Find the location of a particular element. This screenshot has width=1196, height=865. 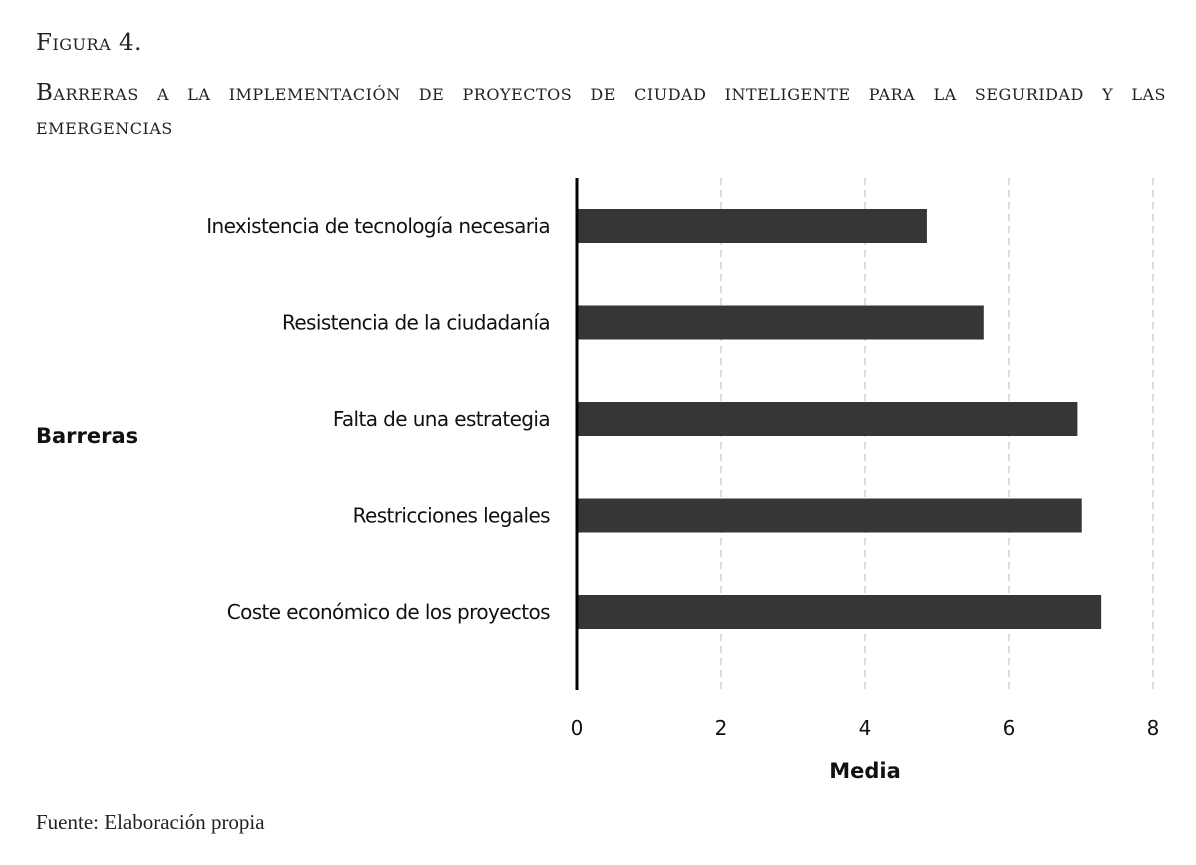

x-tick-label: 4 is located at coordinates (865, 728).